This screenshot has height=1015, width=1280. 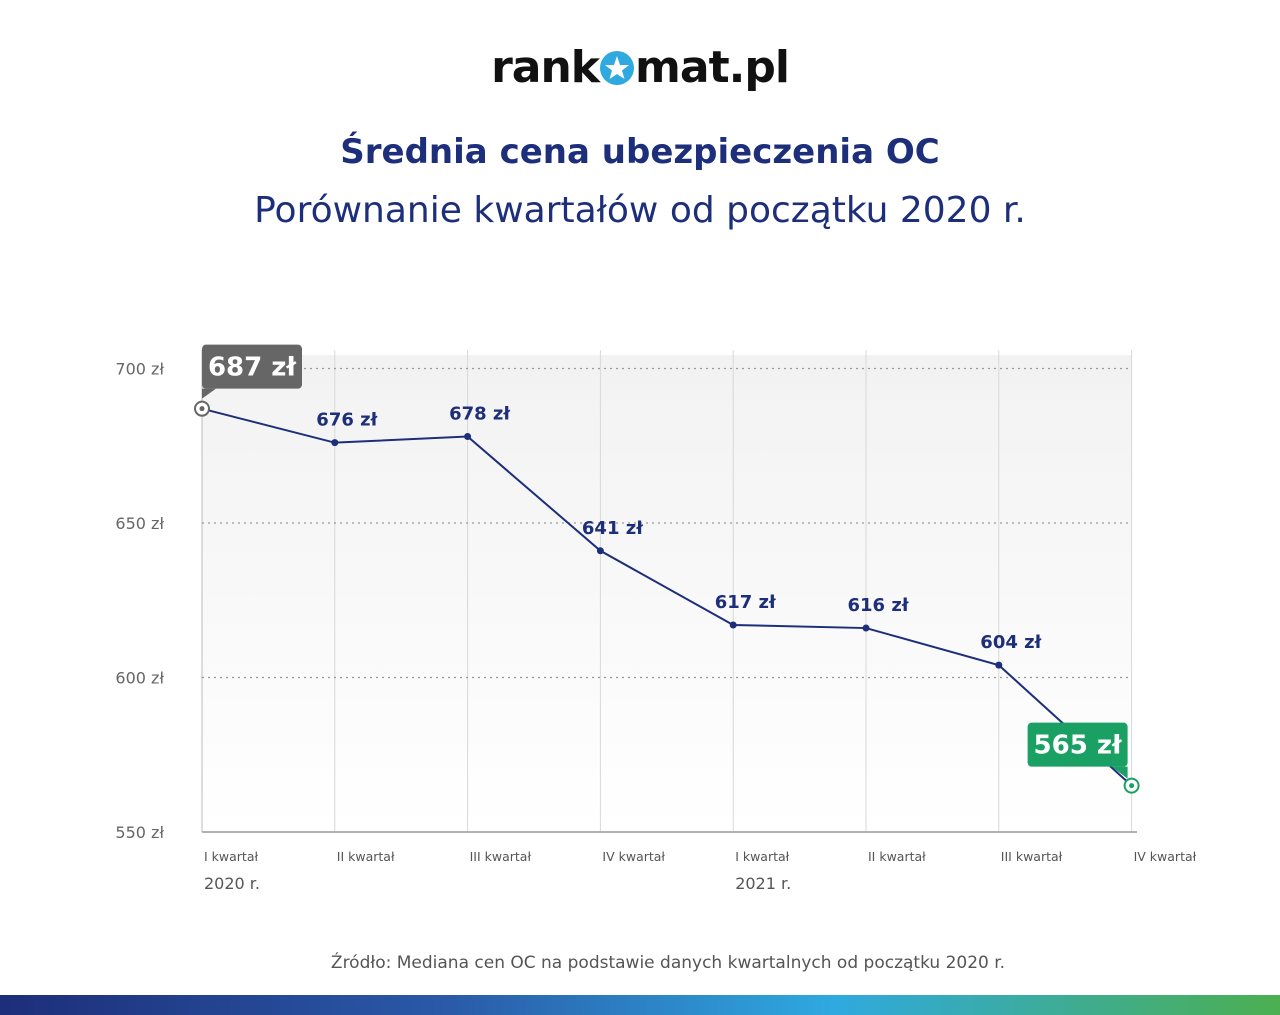 I want to click on year-label: 2020 r., so click(x=232, y=883).